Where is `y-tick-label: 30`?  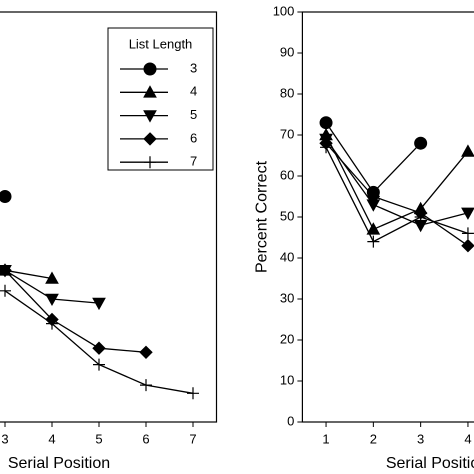 y-tick-label: 30 is located at coordinates (287, 297).